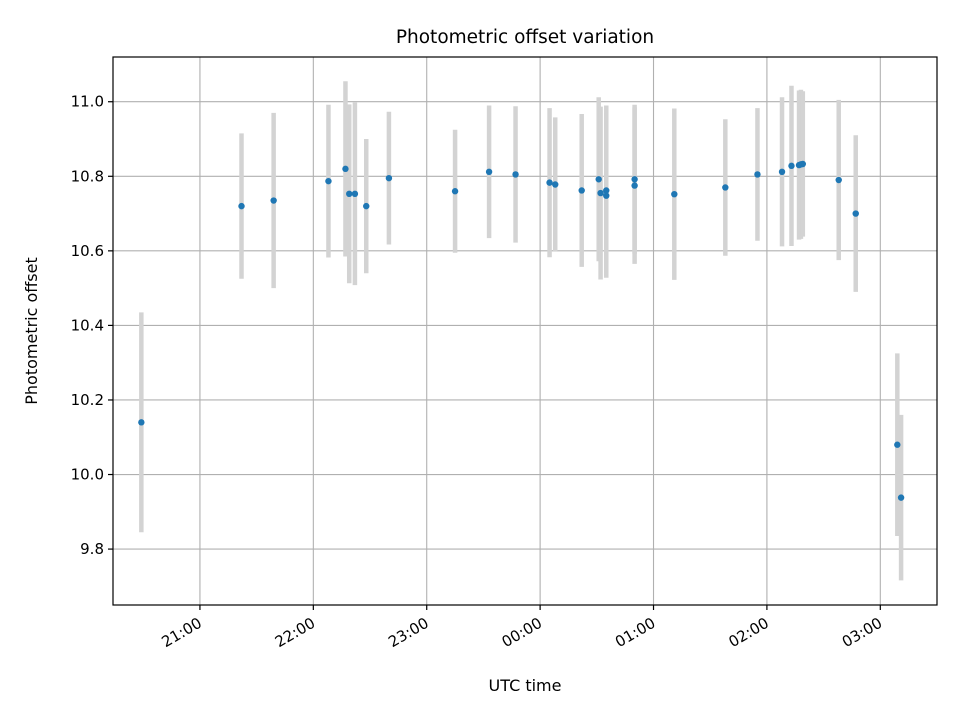  I want to click on y-tick-label: 10.4, so click(87, 325).